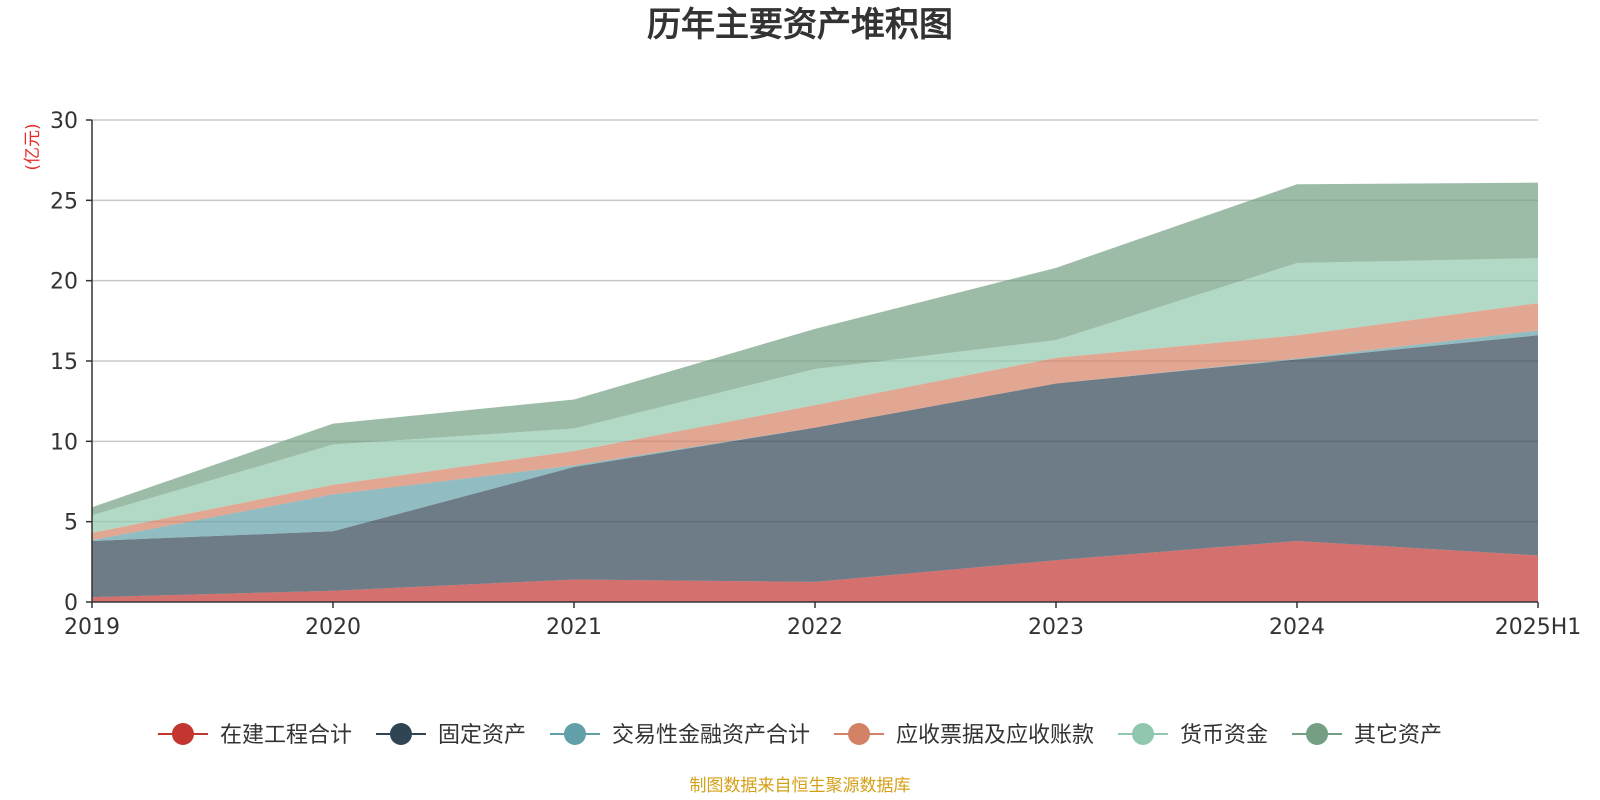 This screenshot has width=1600, height=800. I want to click on legend-item-0: 在建工程合计, so click(254, 735).